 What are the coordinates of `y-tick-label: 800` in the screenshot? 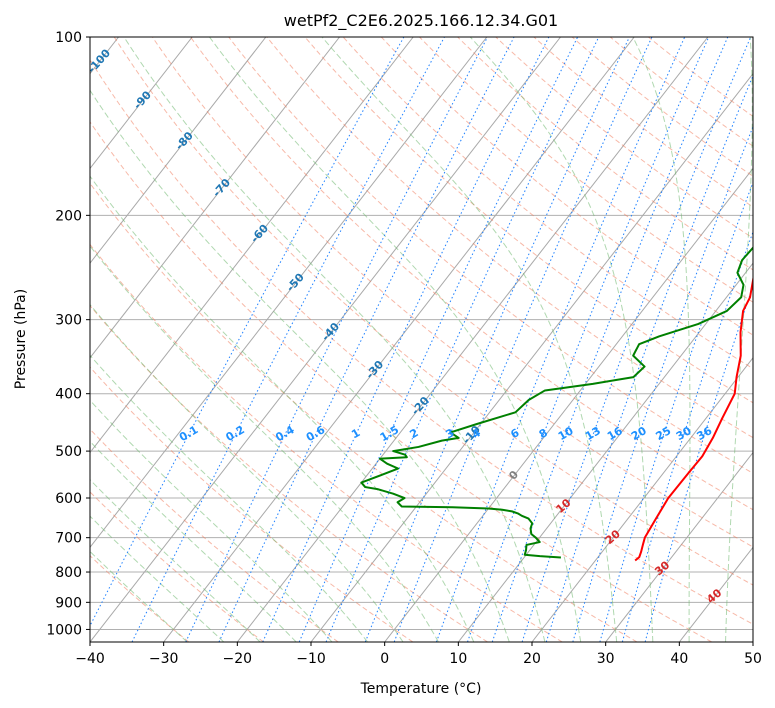 It's located at (68, 573).